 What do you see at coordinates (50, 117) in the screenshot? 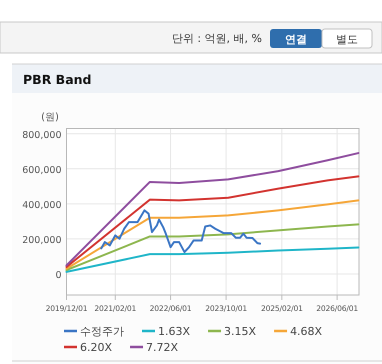
I see `y-axis-title: (원)` at bounding box center [50, 117].